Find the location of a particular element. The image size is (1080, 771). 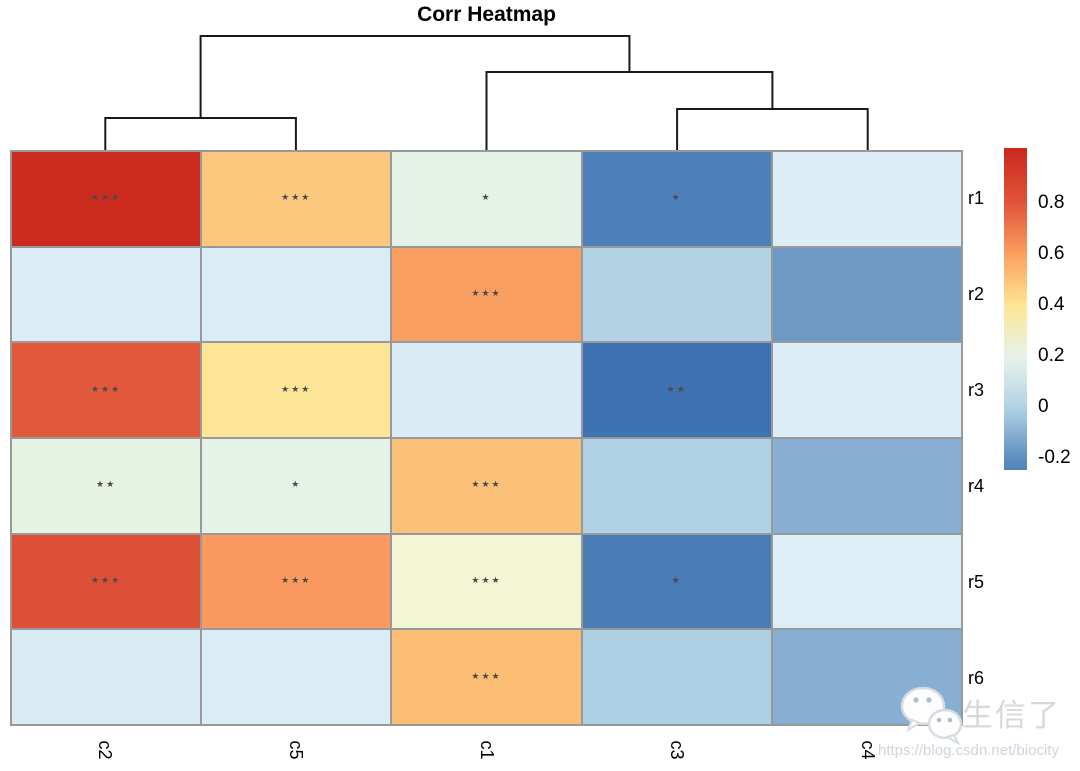

row-label-r4: r4 is located at coordinates (976, 486).